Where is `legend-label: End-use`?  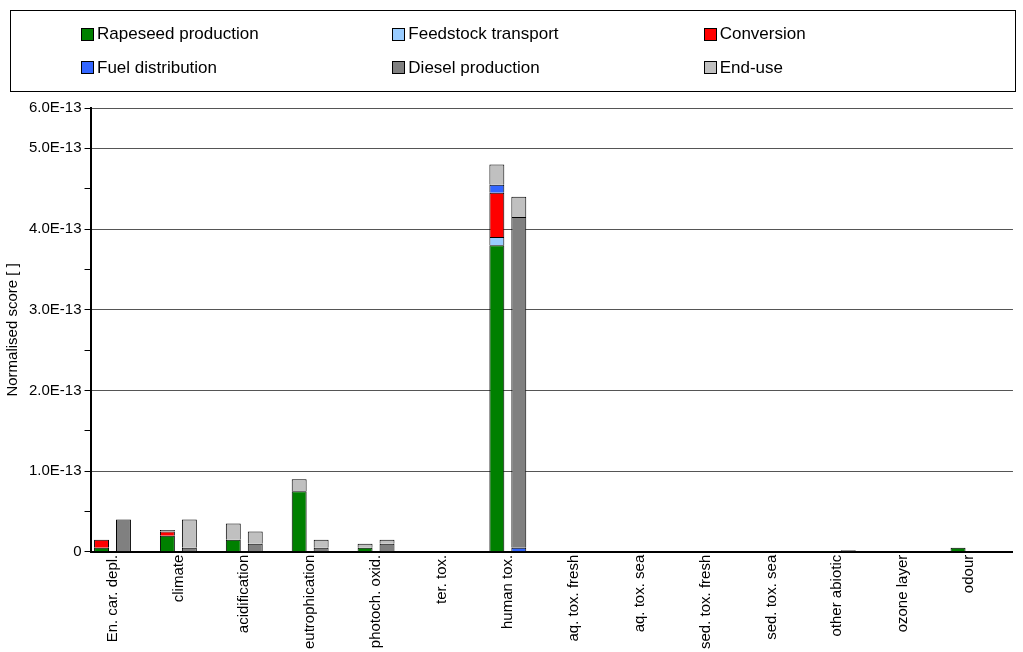
legend-label: End-use is located at coordinates (751, 67).